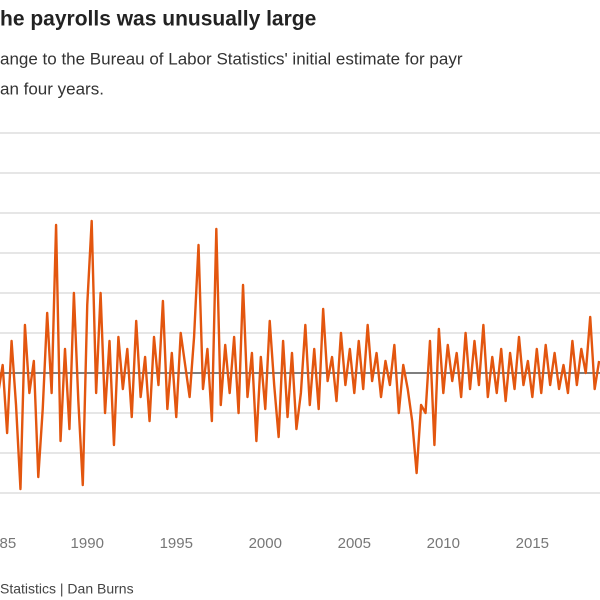 This screenshot has height=600, width=600. I want to click on source: Statistics | Dan Burns, so click(67, 589).